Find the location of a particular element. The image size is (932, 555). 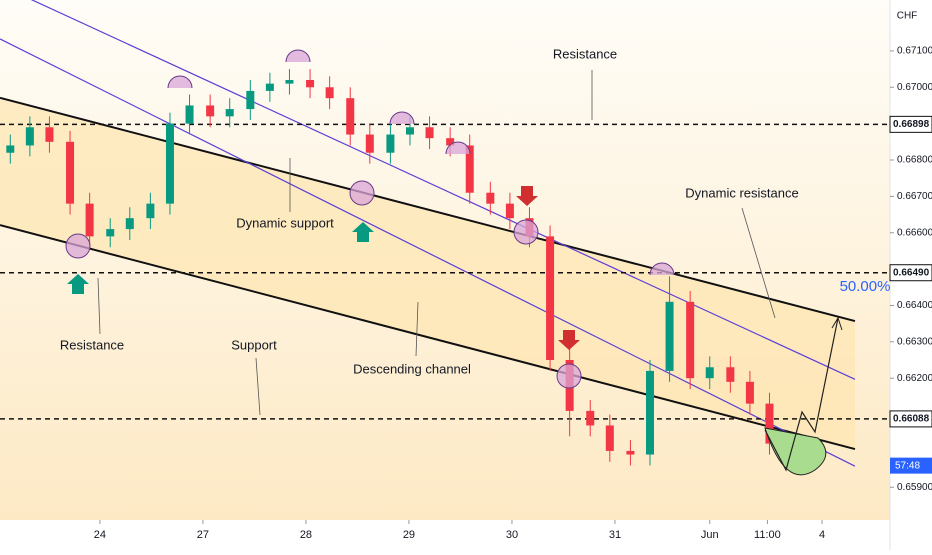

projection-path is located at coordinates (801, 394).